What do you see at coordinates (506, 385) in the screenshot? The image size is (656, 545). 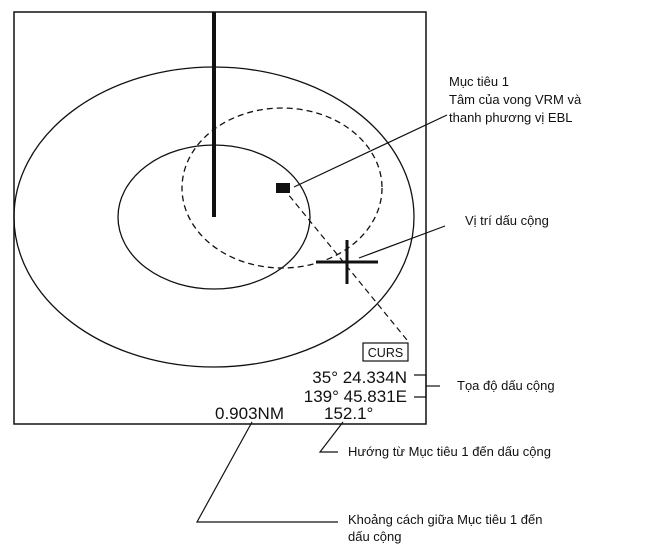 I see `cursor-coords-callout: Tọa độ dấu cộng` at bounding box center [506, 385].